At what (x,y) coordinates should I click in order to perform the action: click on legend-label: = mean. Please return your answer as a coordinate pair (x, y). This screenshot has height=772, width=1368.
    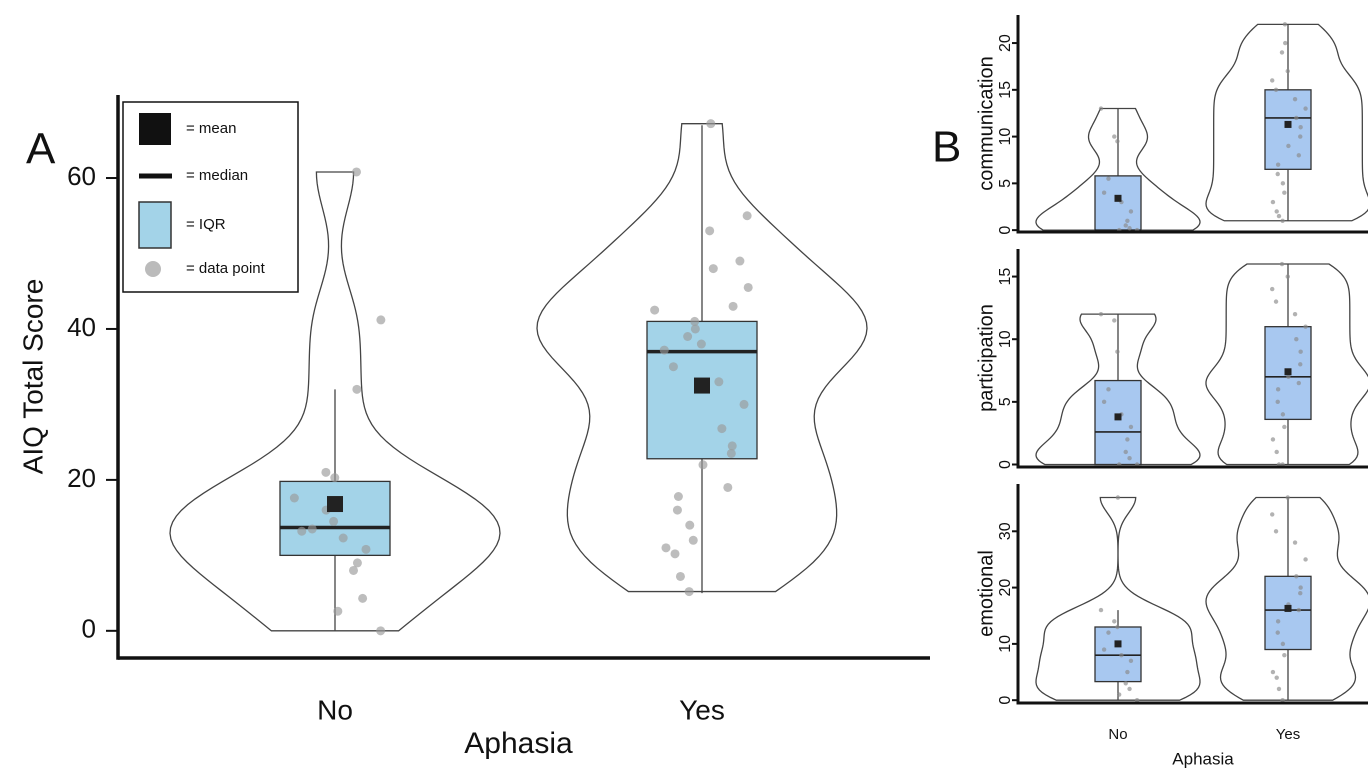
    Looking at the image, I should click on (211, 128).